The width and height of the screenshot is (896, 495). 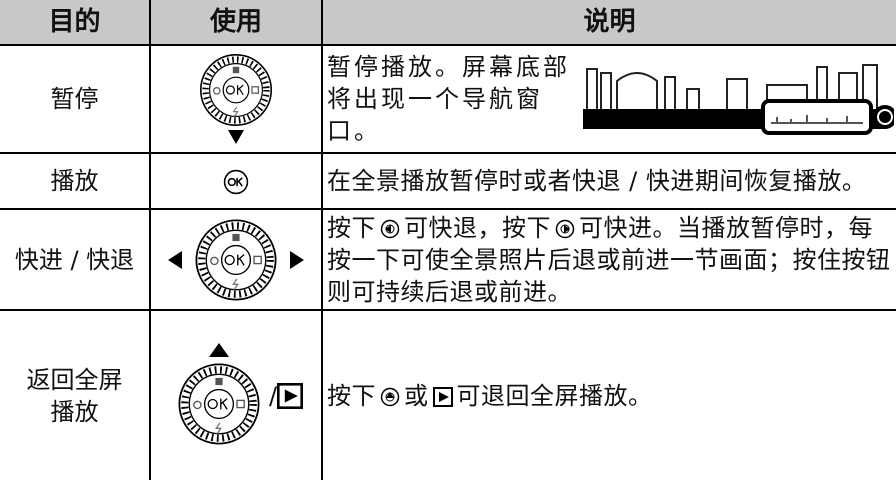 I want to click on use-icon: /, so click(x=236, y=394).